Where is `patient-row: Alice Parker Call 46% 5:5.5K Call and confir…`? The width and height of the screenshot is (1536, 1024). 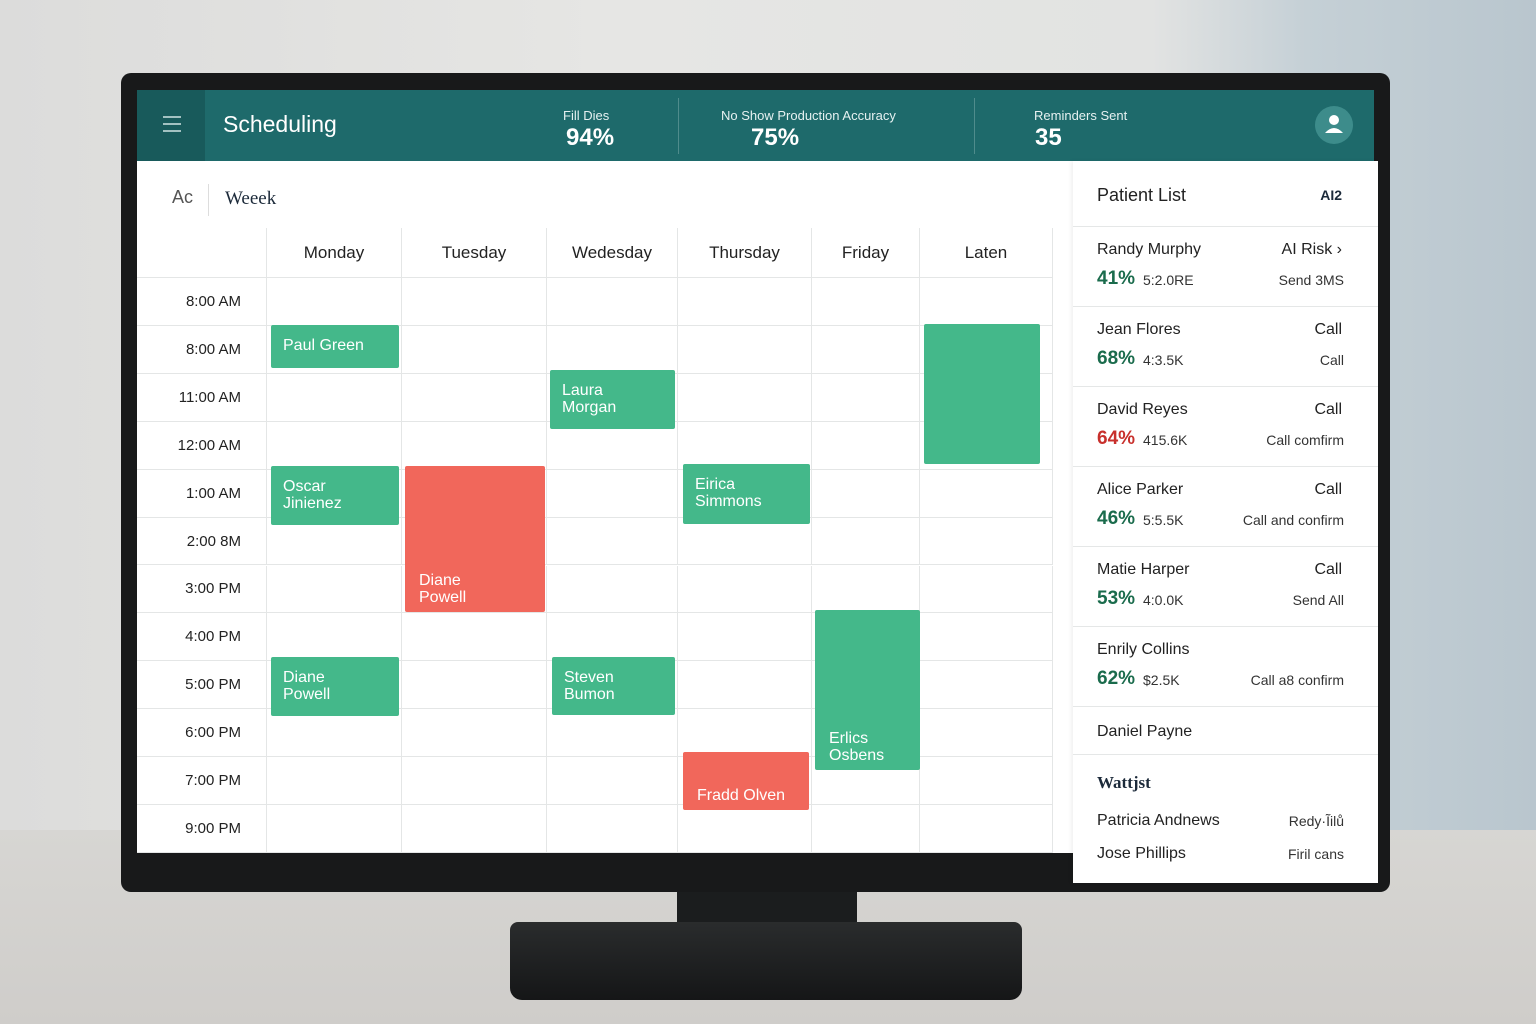
patient-row: Alice Parker Call 46% 5:5.5K Call and confir… is located at coordinates (1225, 507).